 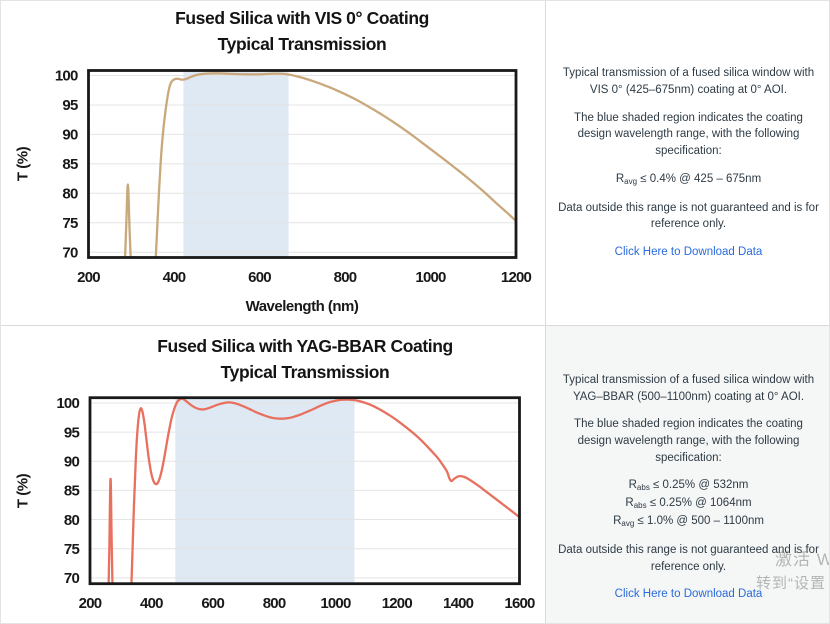 What do you see at coordinates (415, 325) in the screenshot?
I see `horizontal-divider` at bounding box center [415, 325].